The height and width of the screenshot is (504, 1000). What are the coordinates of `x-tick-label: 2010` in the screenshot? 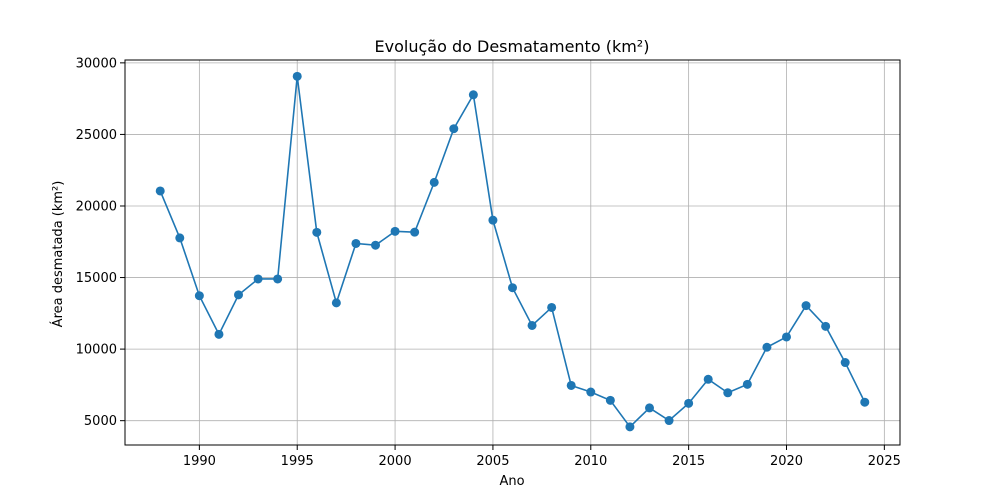 It's located at (590, 461).